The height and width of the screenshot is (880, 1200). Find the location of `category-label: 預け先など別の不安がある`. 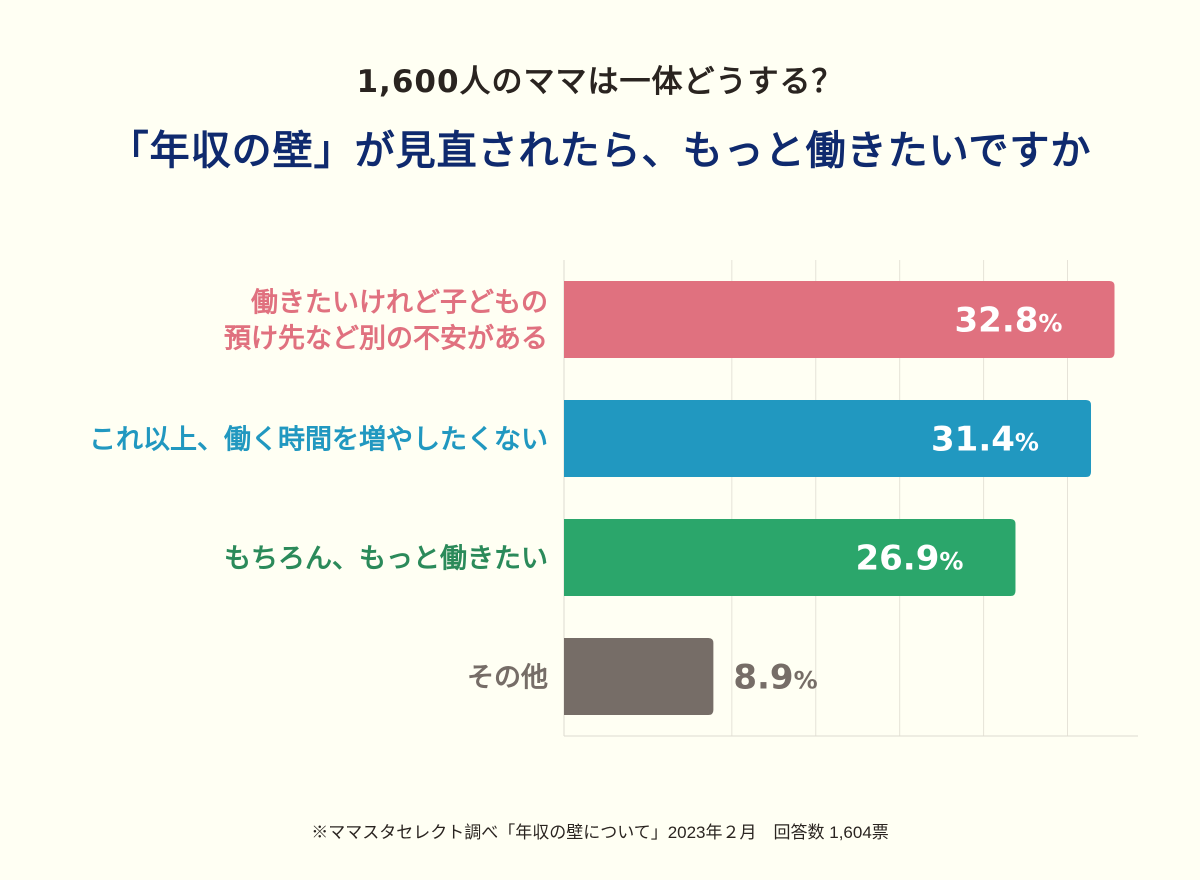

category-label: 預け先など別の不安がある is located at coordinates (386, 339).